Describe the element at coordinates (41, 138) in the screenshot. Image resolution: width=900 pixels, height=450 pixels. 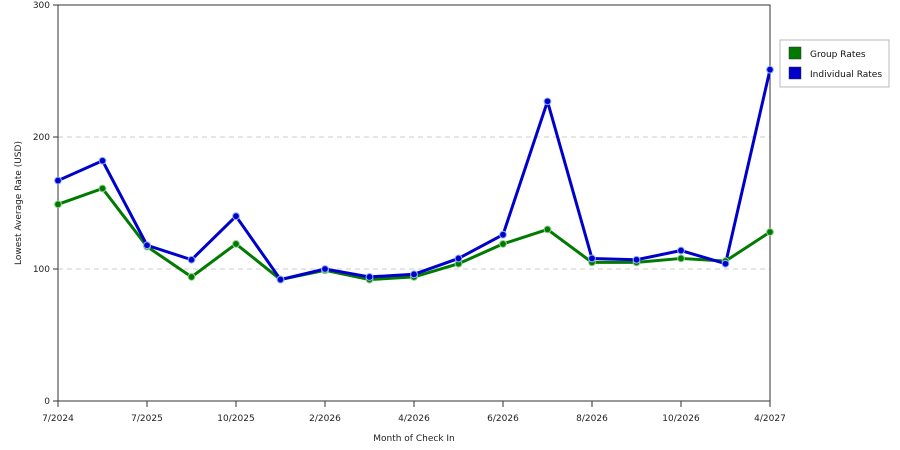
I see `y-tick-label-200: 200` at that location.